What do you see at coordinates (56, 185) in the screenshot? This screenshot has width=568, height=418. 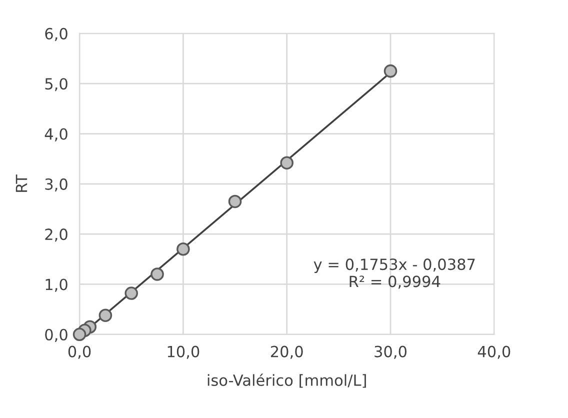 I see `y-tick-label: 3,0` at bounding box center [56, 185].